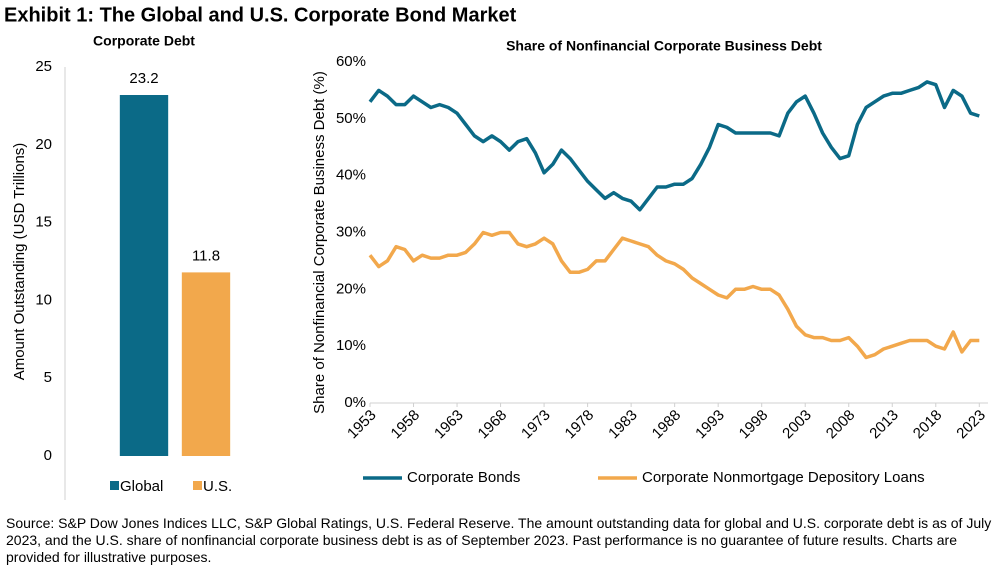  I want to click on x-tick-label: 1973, so click(536, 425).